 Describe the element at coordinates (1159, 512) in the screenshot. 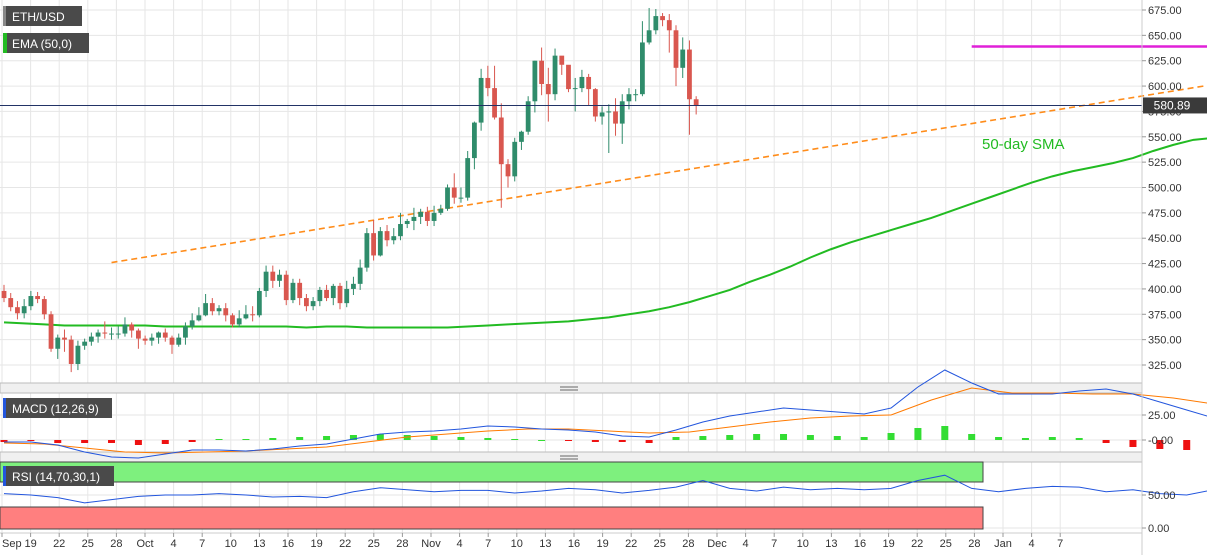

I see `rsi-axis: 50.00 0.00` at that location.